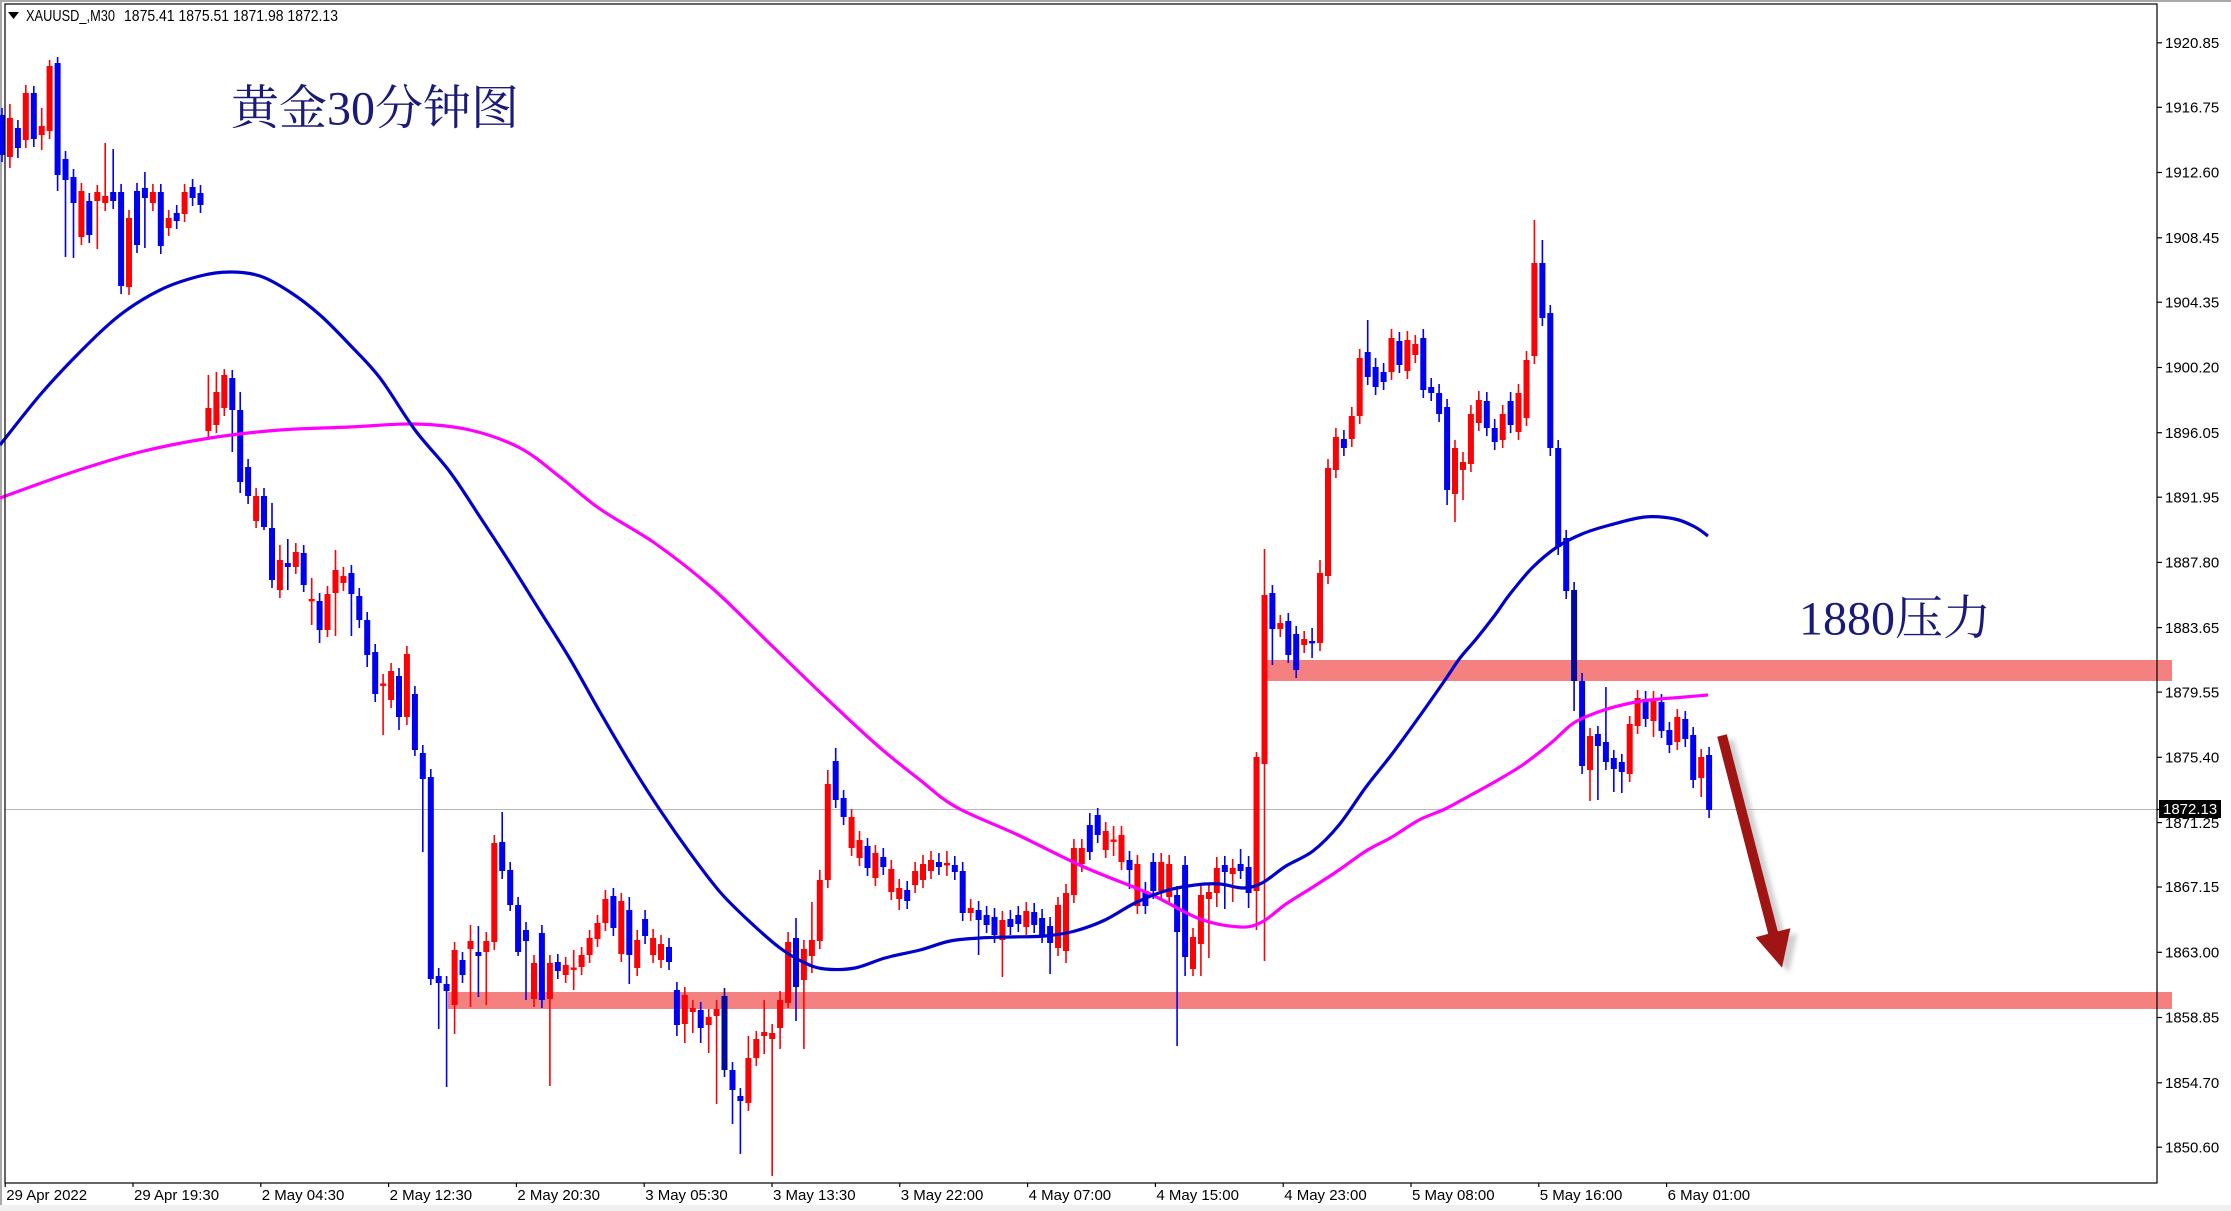 The image size is (2231, 1211). Describe the element at coordinates (2192, 1018) in the screenshot. I see `svg-text: 1858.85` at that location.